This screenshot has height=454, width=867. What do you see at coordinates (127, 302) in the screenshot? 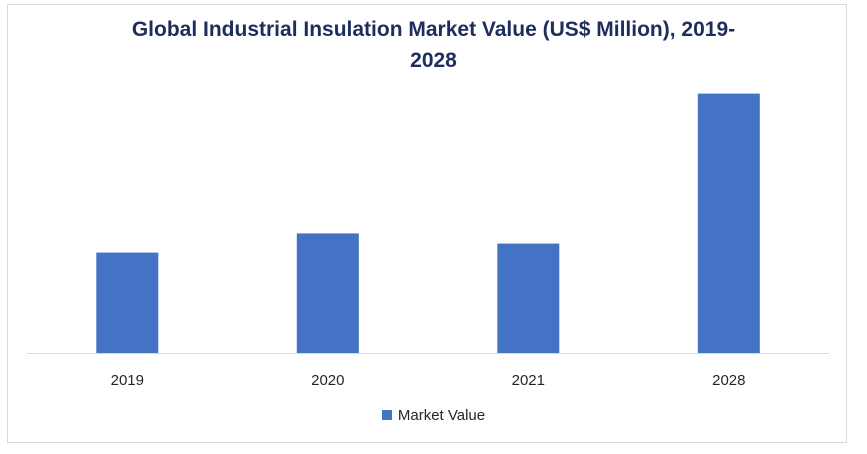
I see `bar-2019` at bounding box center [127, 302].